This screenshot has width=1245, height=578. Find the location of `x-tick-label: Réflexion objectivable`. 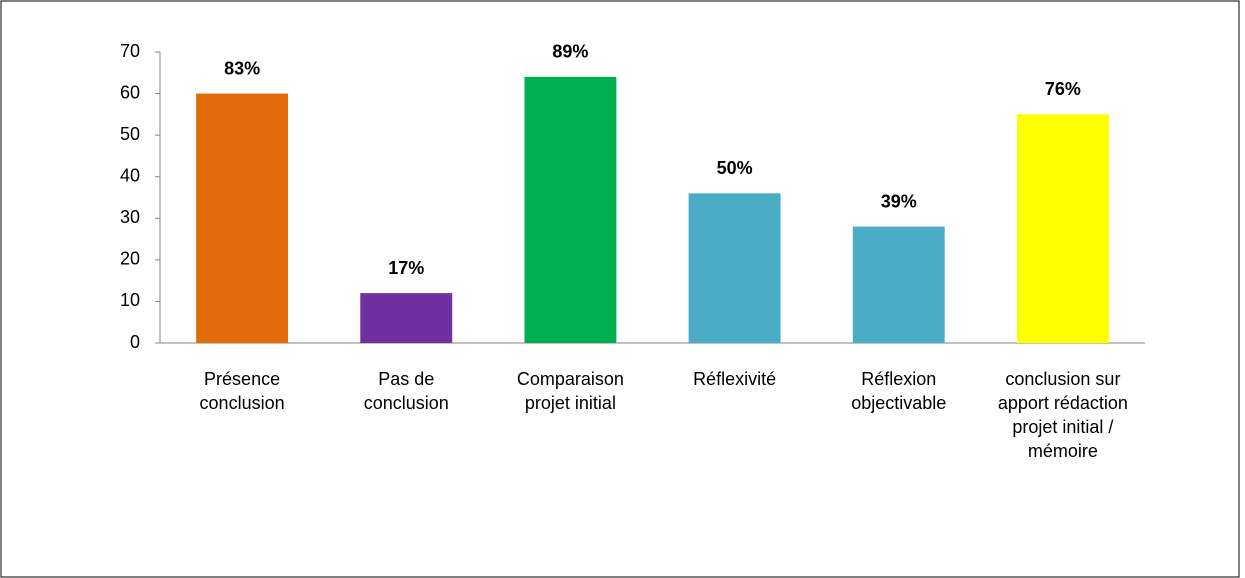

x-tick-label: Réflexion objectivable is located at coordinates (898, 391).